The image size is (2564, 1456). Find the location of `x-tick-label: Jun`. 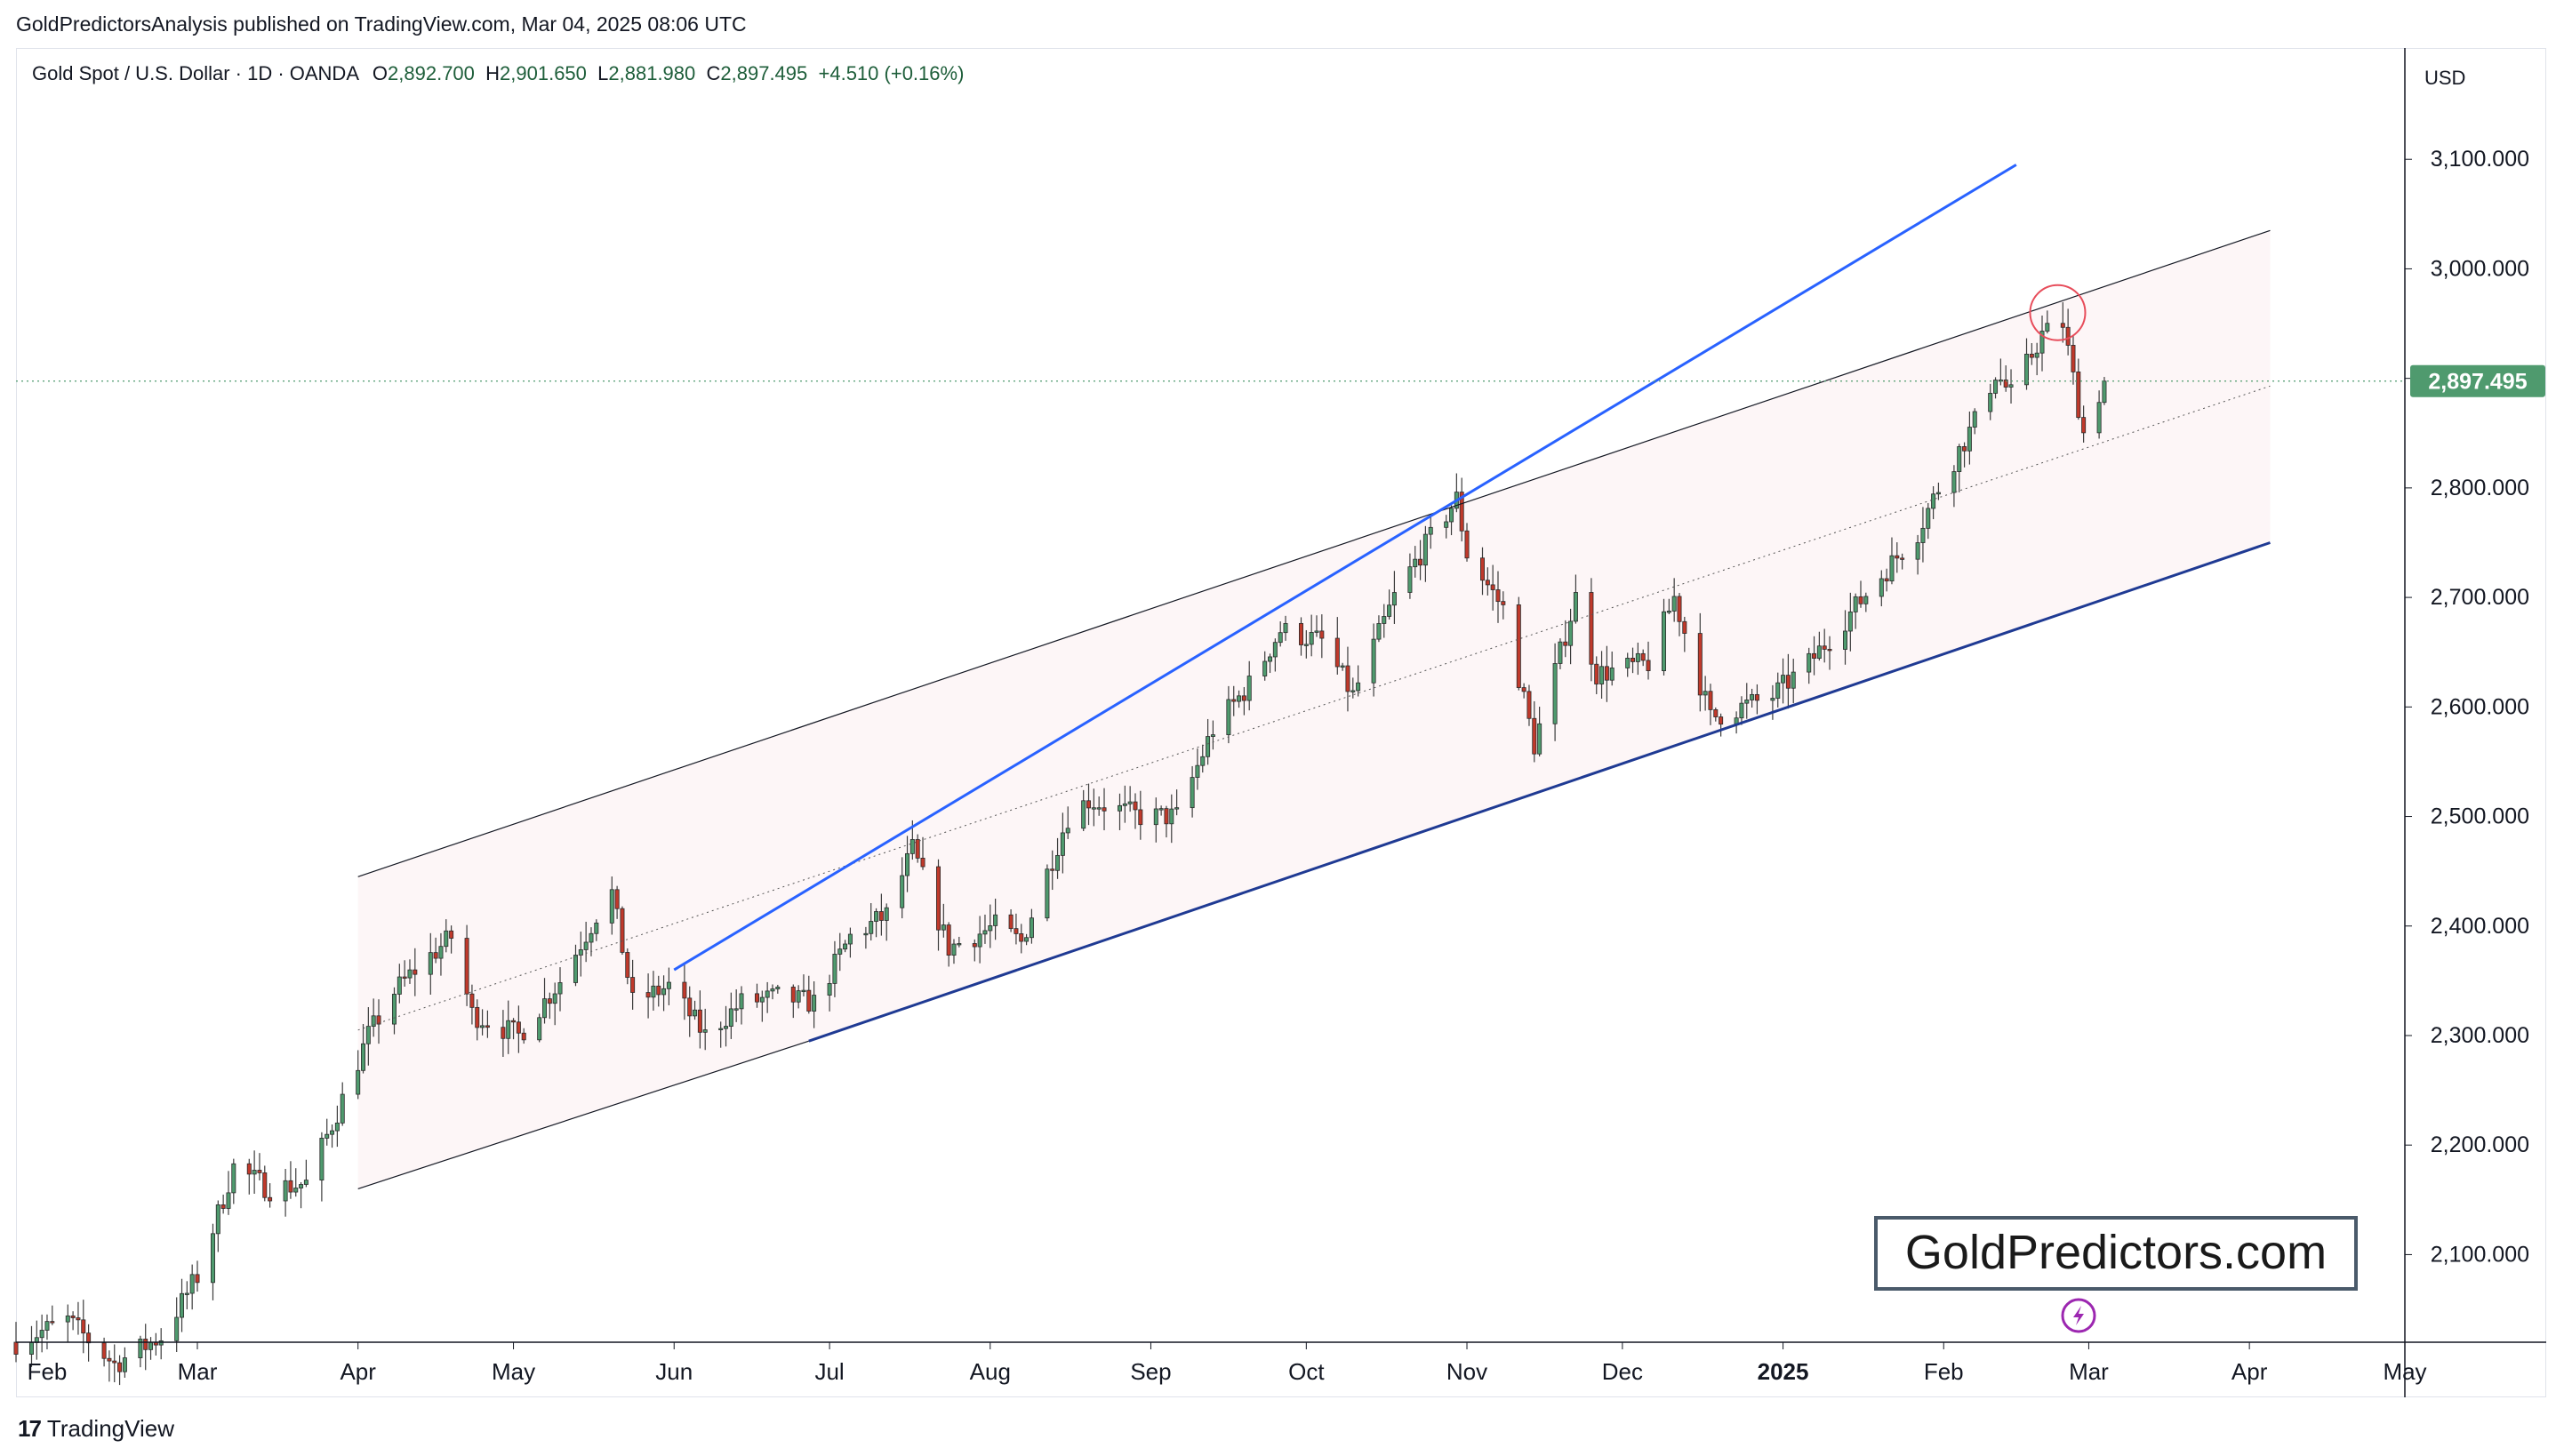

x-tick-label: Jun is located at coordinates (674, 1371).